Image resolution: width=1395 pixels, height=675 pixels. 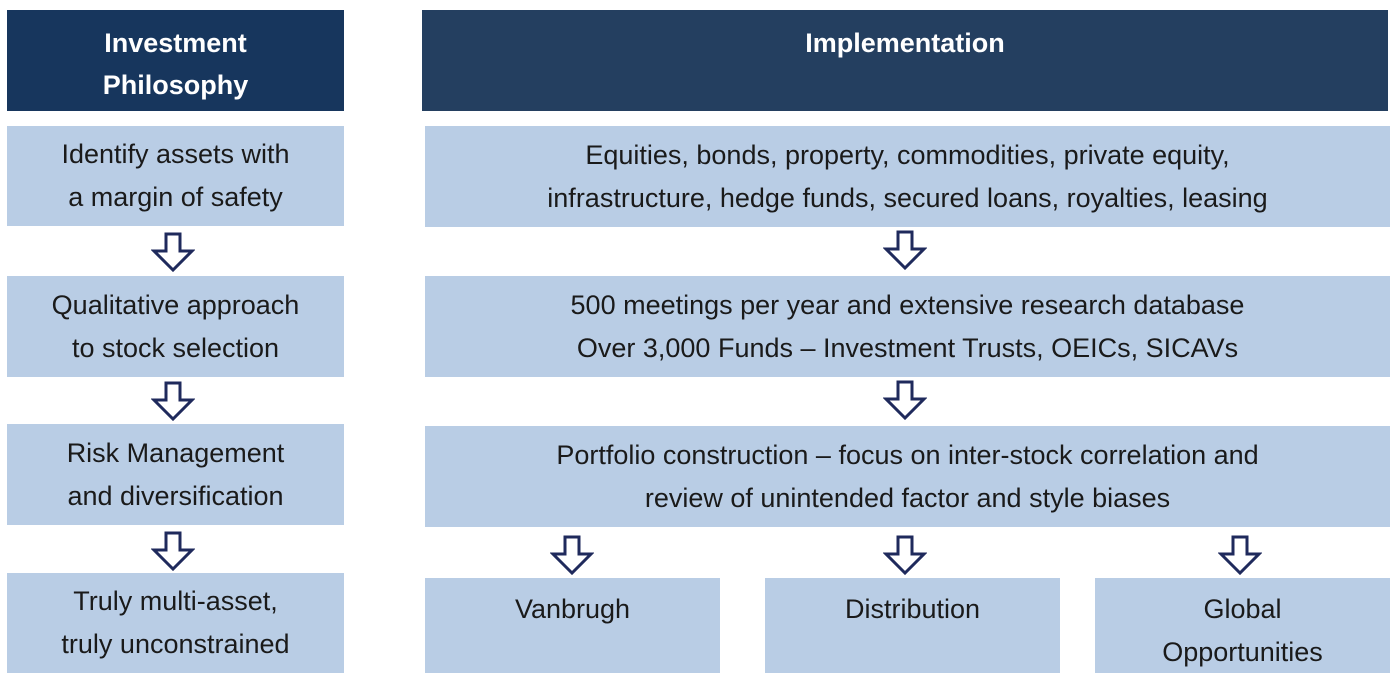 What do you see at coordinates (175, 623) in the screenshot?
I see `box: Truly multi-asset, truly unconstrained` at bounding box center [175, 623].